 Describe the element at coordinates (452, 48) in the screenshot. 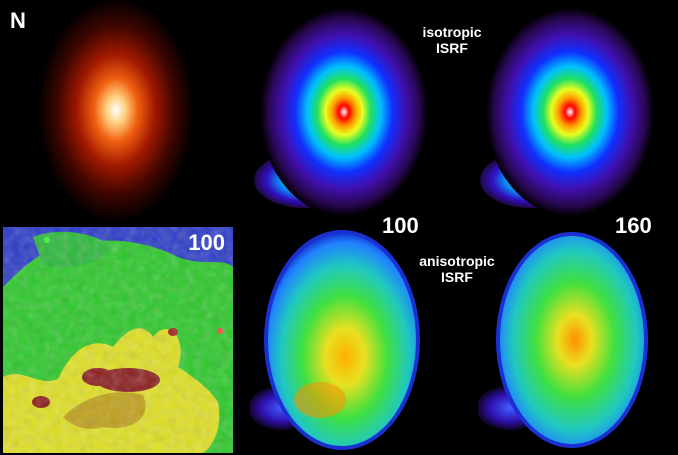

I see `isotropic-label-line2: ISRF` at that location.